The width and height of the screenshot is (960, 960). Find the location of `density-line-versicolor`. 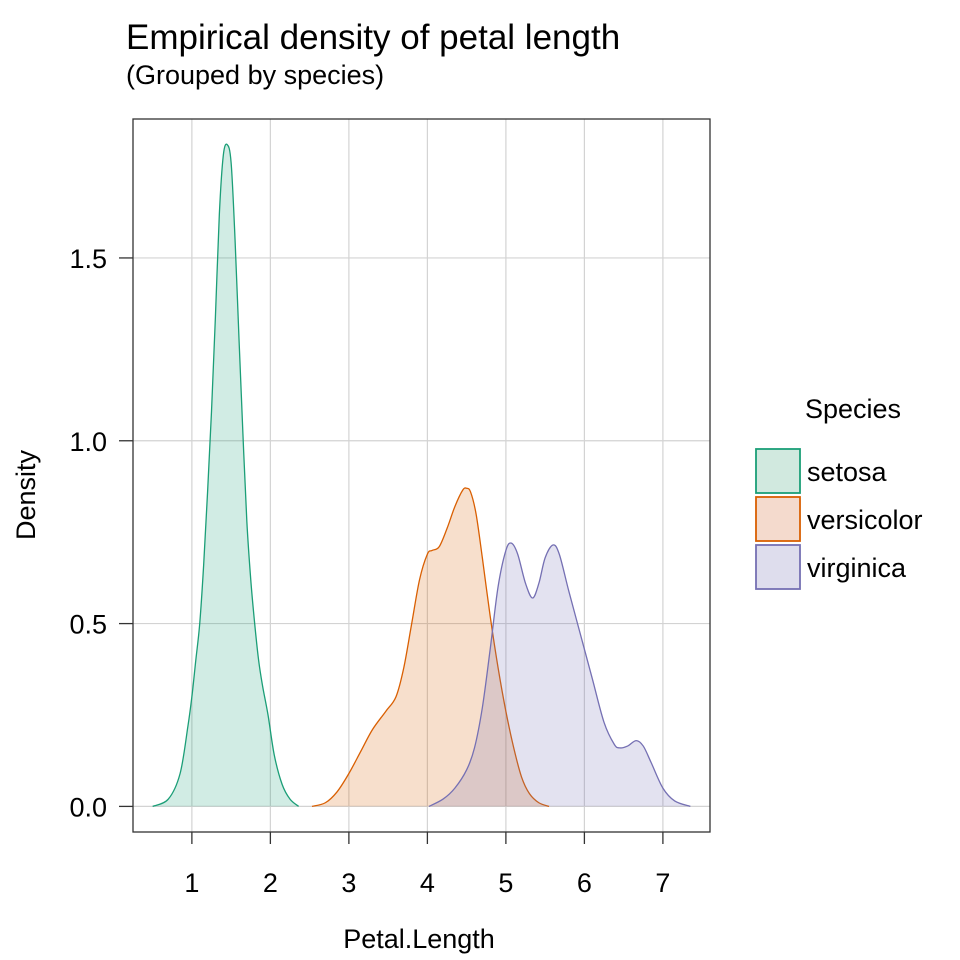

density-line-versicolor is located at coordinates (430, 647).